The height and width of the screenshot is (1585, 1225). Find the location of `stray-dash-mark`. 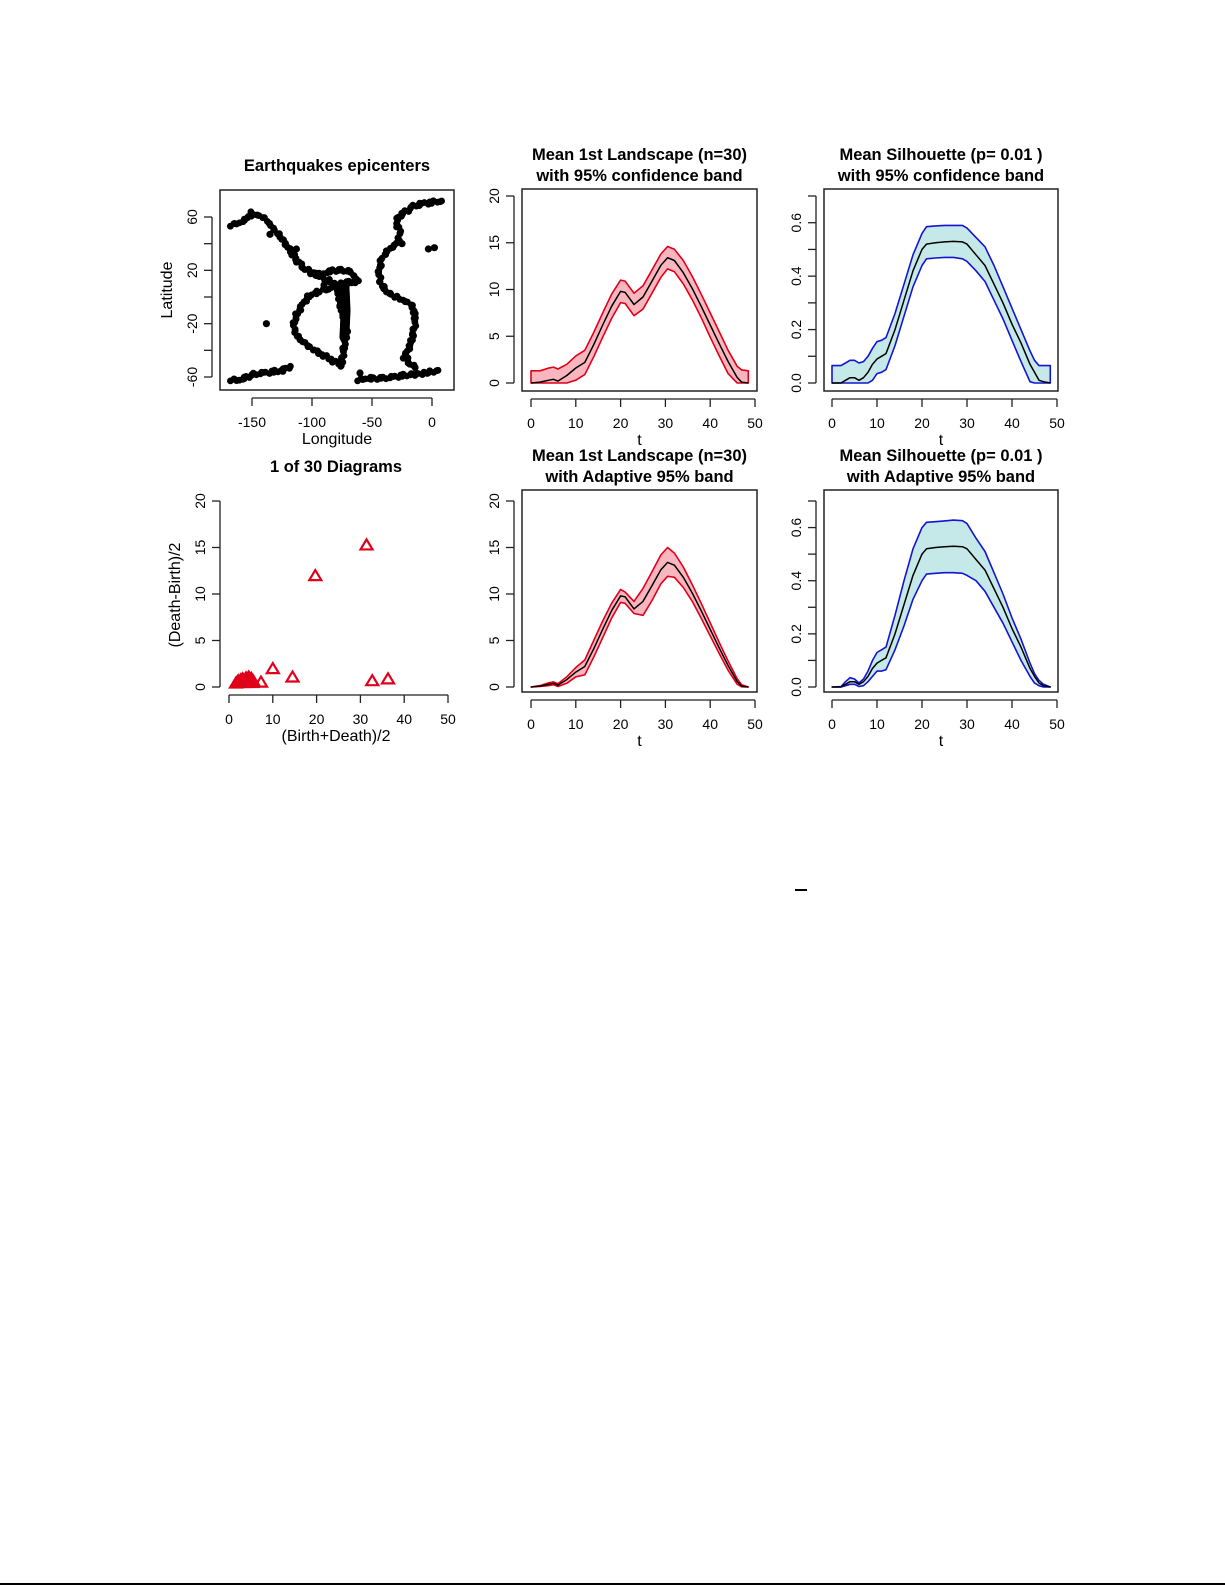

stray-dash-mark is located at coordinates (801, 890).